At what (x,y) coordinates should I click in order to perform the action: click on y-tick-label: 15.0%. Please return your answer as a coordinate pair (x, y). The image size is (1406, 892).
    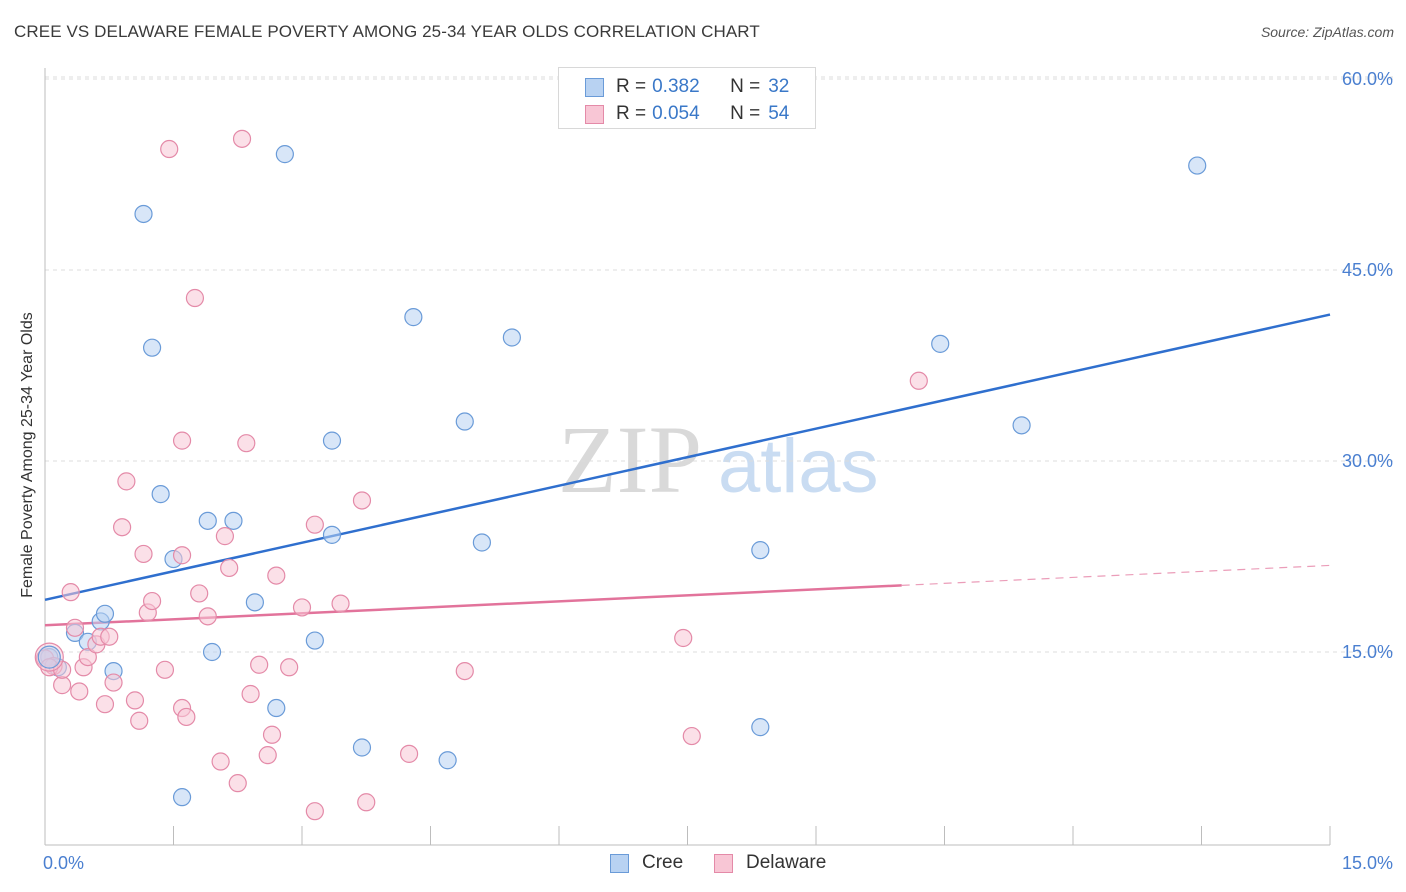
    Looking at the image, I should click on (1367, 652).